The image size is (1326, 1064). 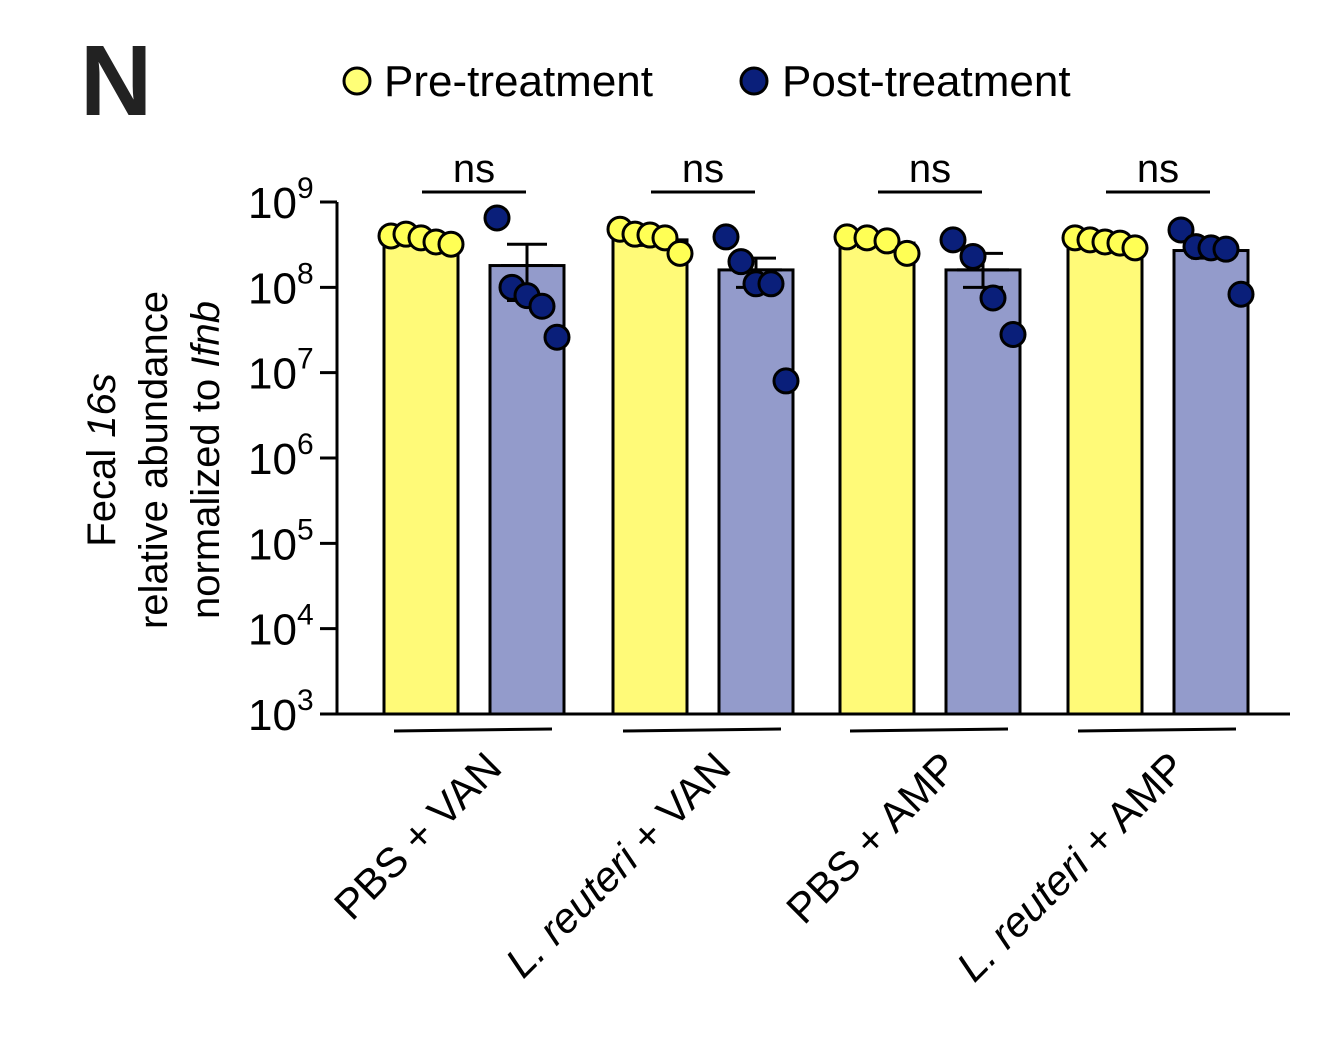 I want to click on y-tick-label: 10⁹, so click(x=281, y=200).